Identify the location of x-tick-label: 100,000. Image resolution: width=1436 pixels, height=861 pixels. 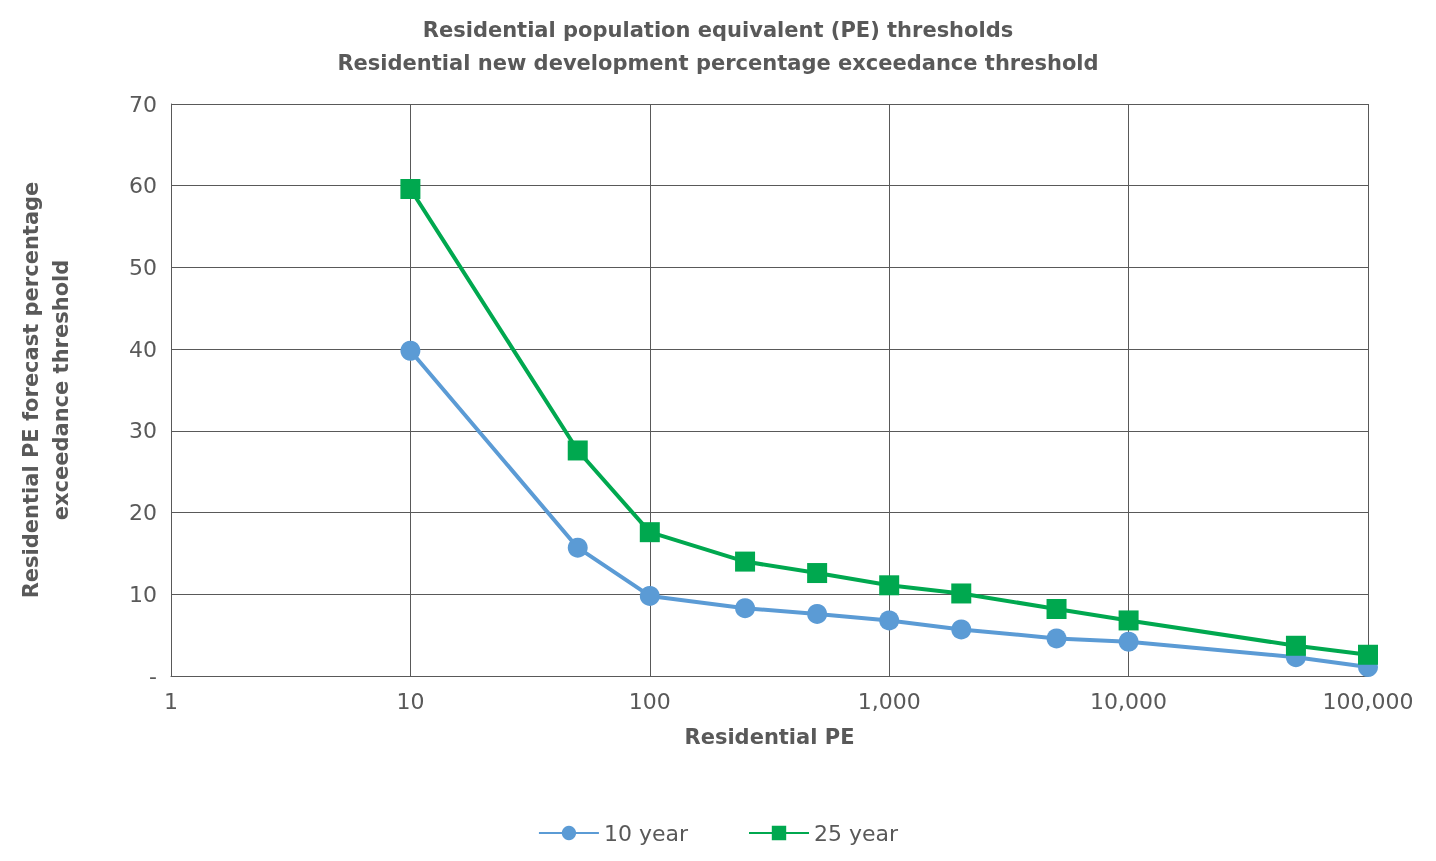
(1368, 701).